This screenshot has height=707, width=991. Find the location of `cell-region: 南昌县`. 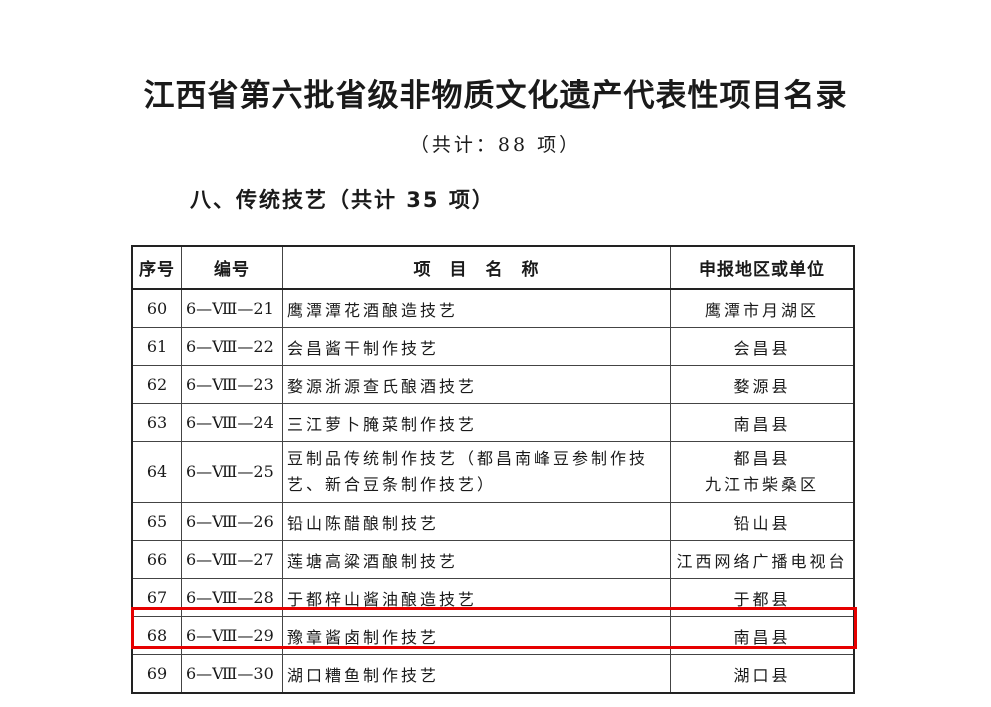

cell-region: 南昌县 is located at coordinates (762, 422).